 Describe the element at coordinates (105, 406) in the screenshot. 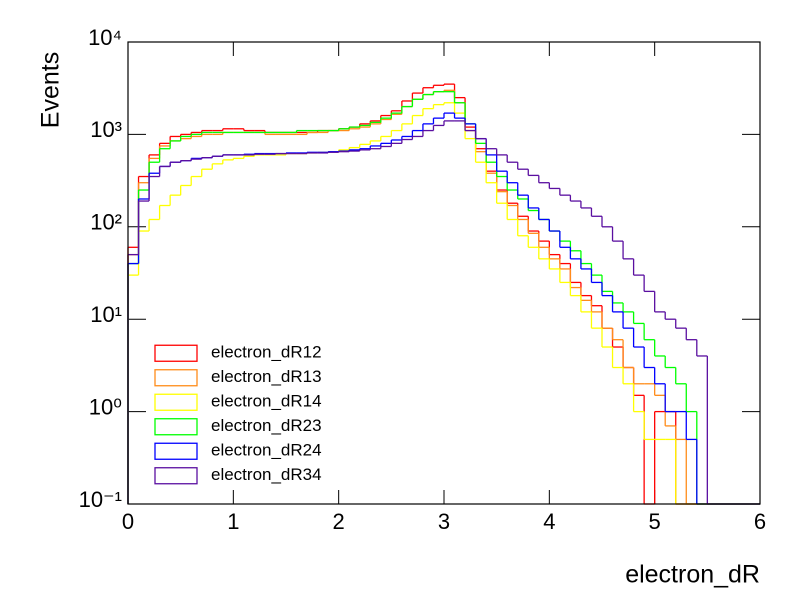

I see `y-tick-label: 10⁰` at that location.